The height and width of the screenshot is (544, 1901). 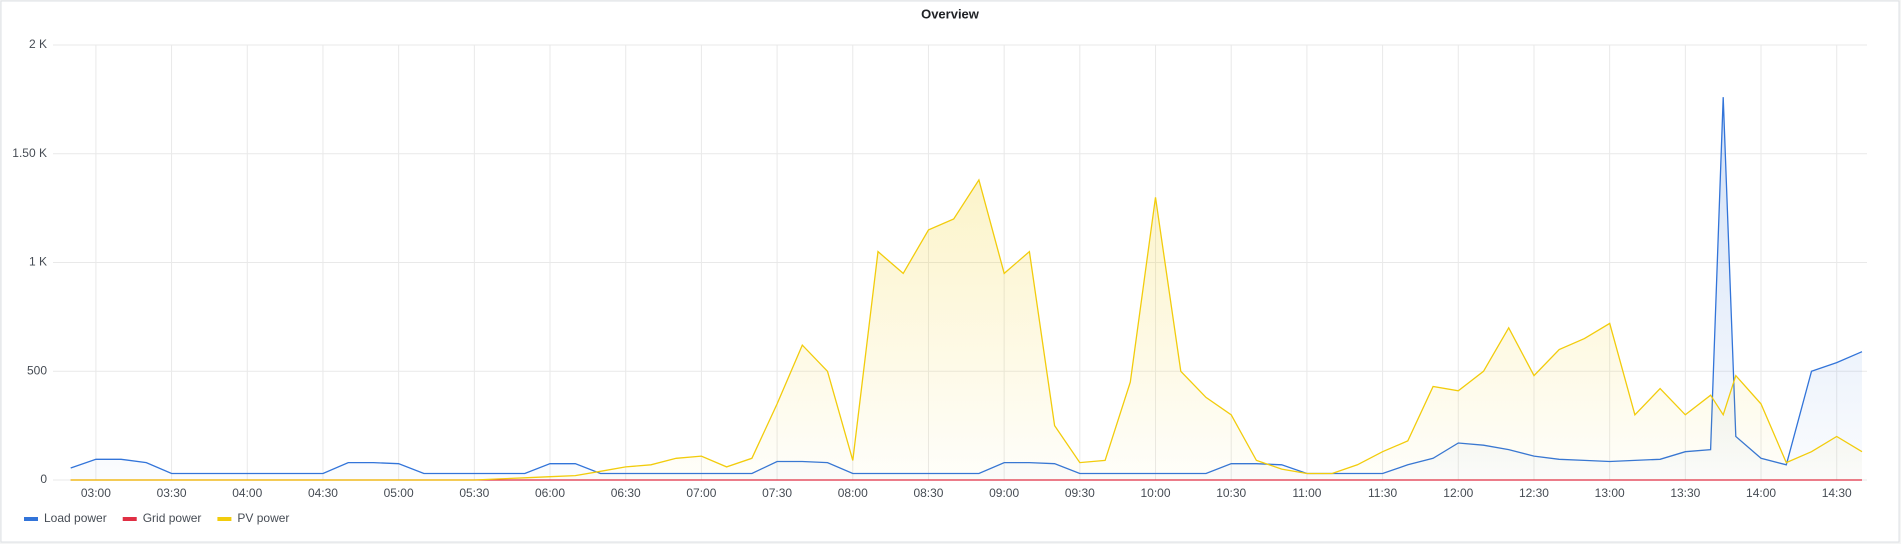 What do you see at coordinates (247, 493) in the screenshot?
I see `x-tick-label: 04:00` at bounding box center [247, 493].